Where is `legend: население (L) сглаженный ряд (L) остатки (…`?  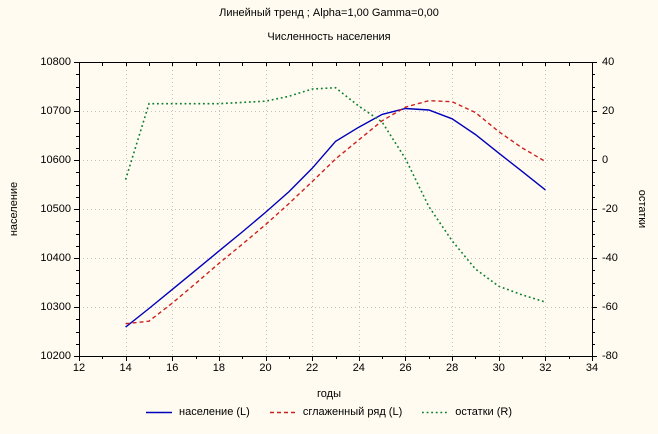 legend: население (L) сглаженный ряд (L) остатки (… is located at coordinates (329, 412).